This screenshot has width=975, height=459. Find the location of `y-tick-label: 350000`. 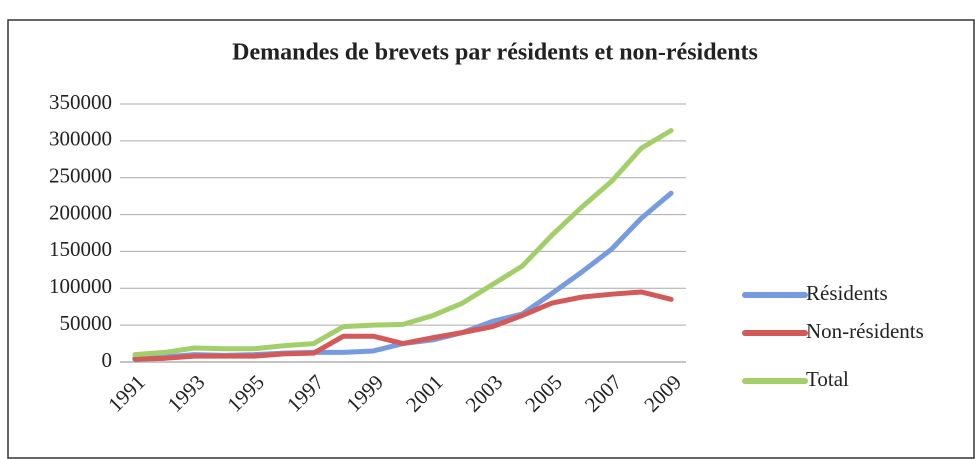

y-tick-label: 350000 is located at coordinates (80, 102).